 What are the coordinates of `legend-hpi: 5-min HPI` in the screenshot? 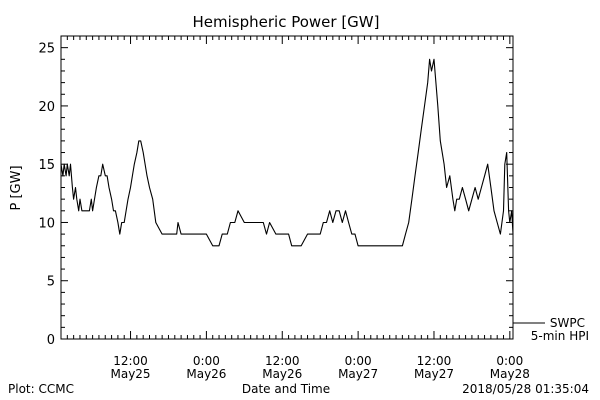 It's located at (560, 336).